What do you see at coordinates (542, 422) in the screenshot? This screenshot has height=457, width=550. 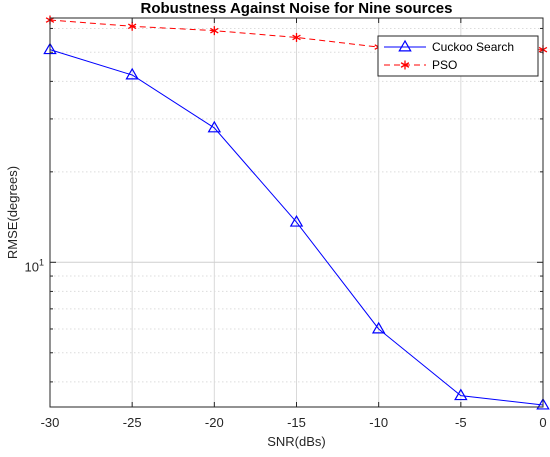 I see `x-tick-label: 0` at bounding box center [542, 422].